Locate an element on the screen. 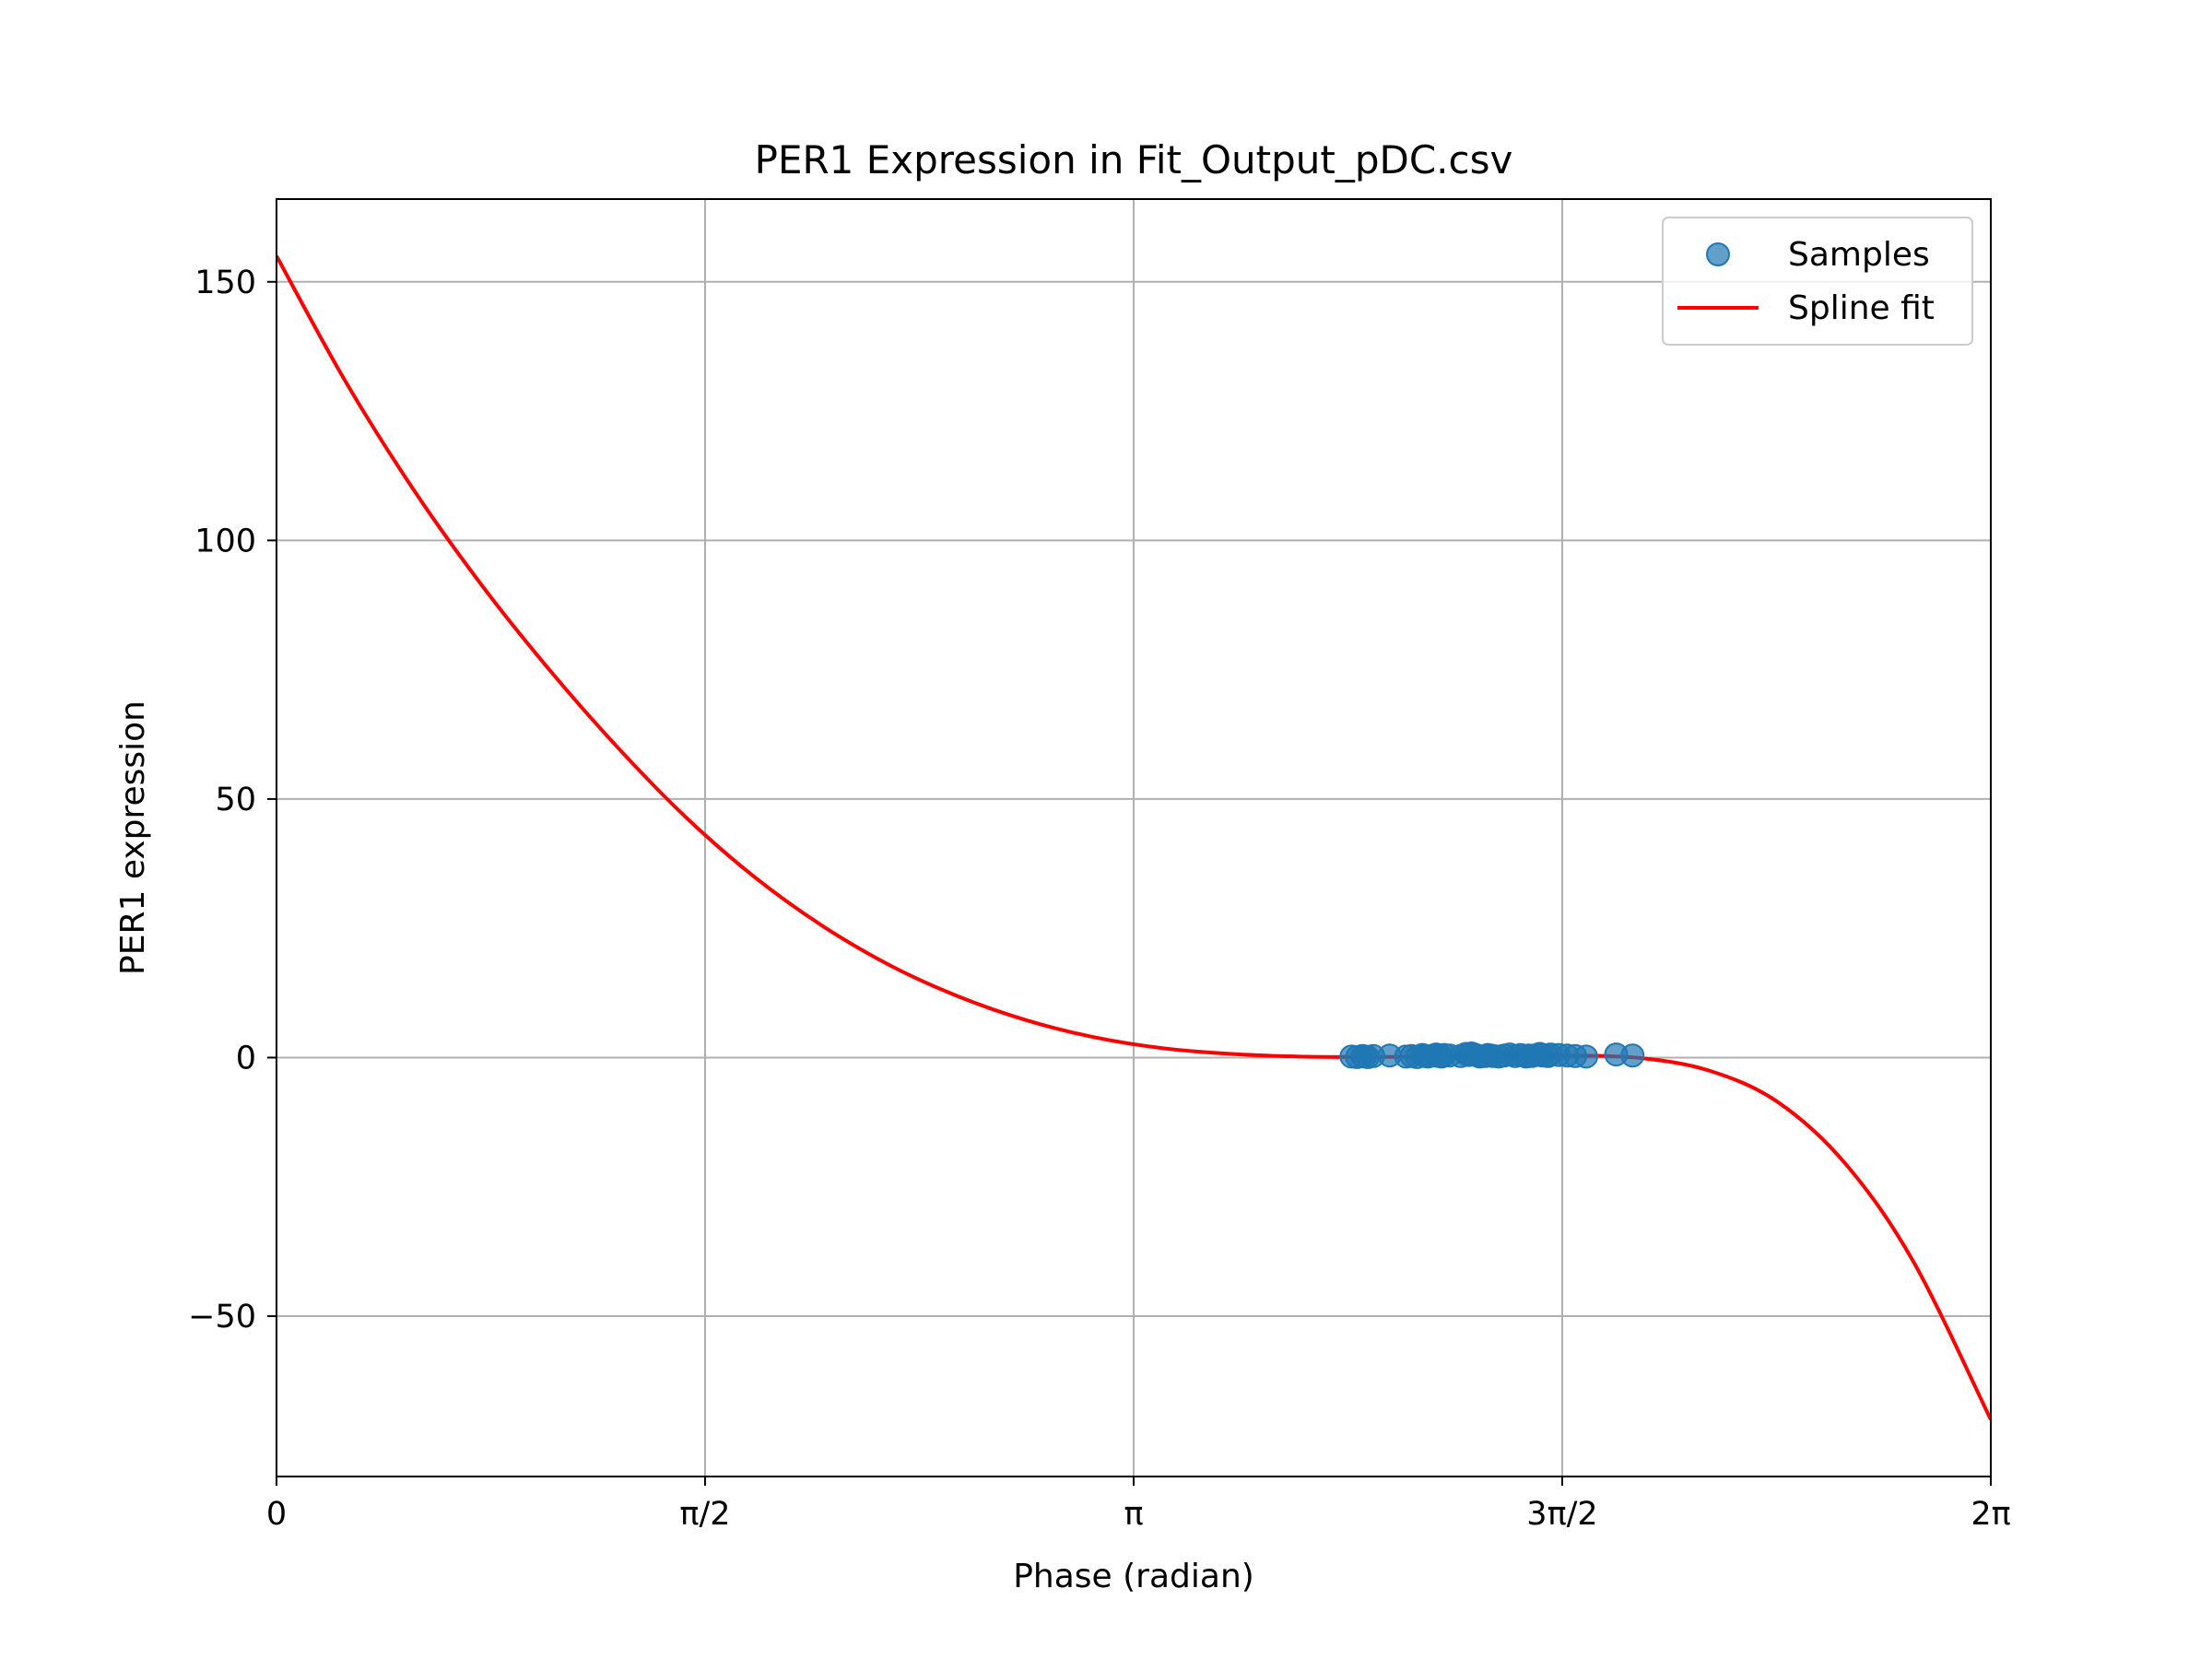  y-axis: 150 100 50 0 −50 is located at coordinates (232, 800).